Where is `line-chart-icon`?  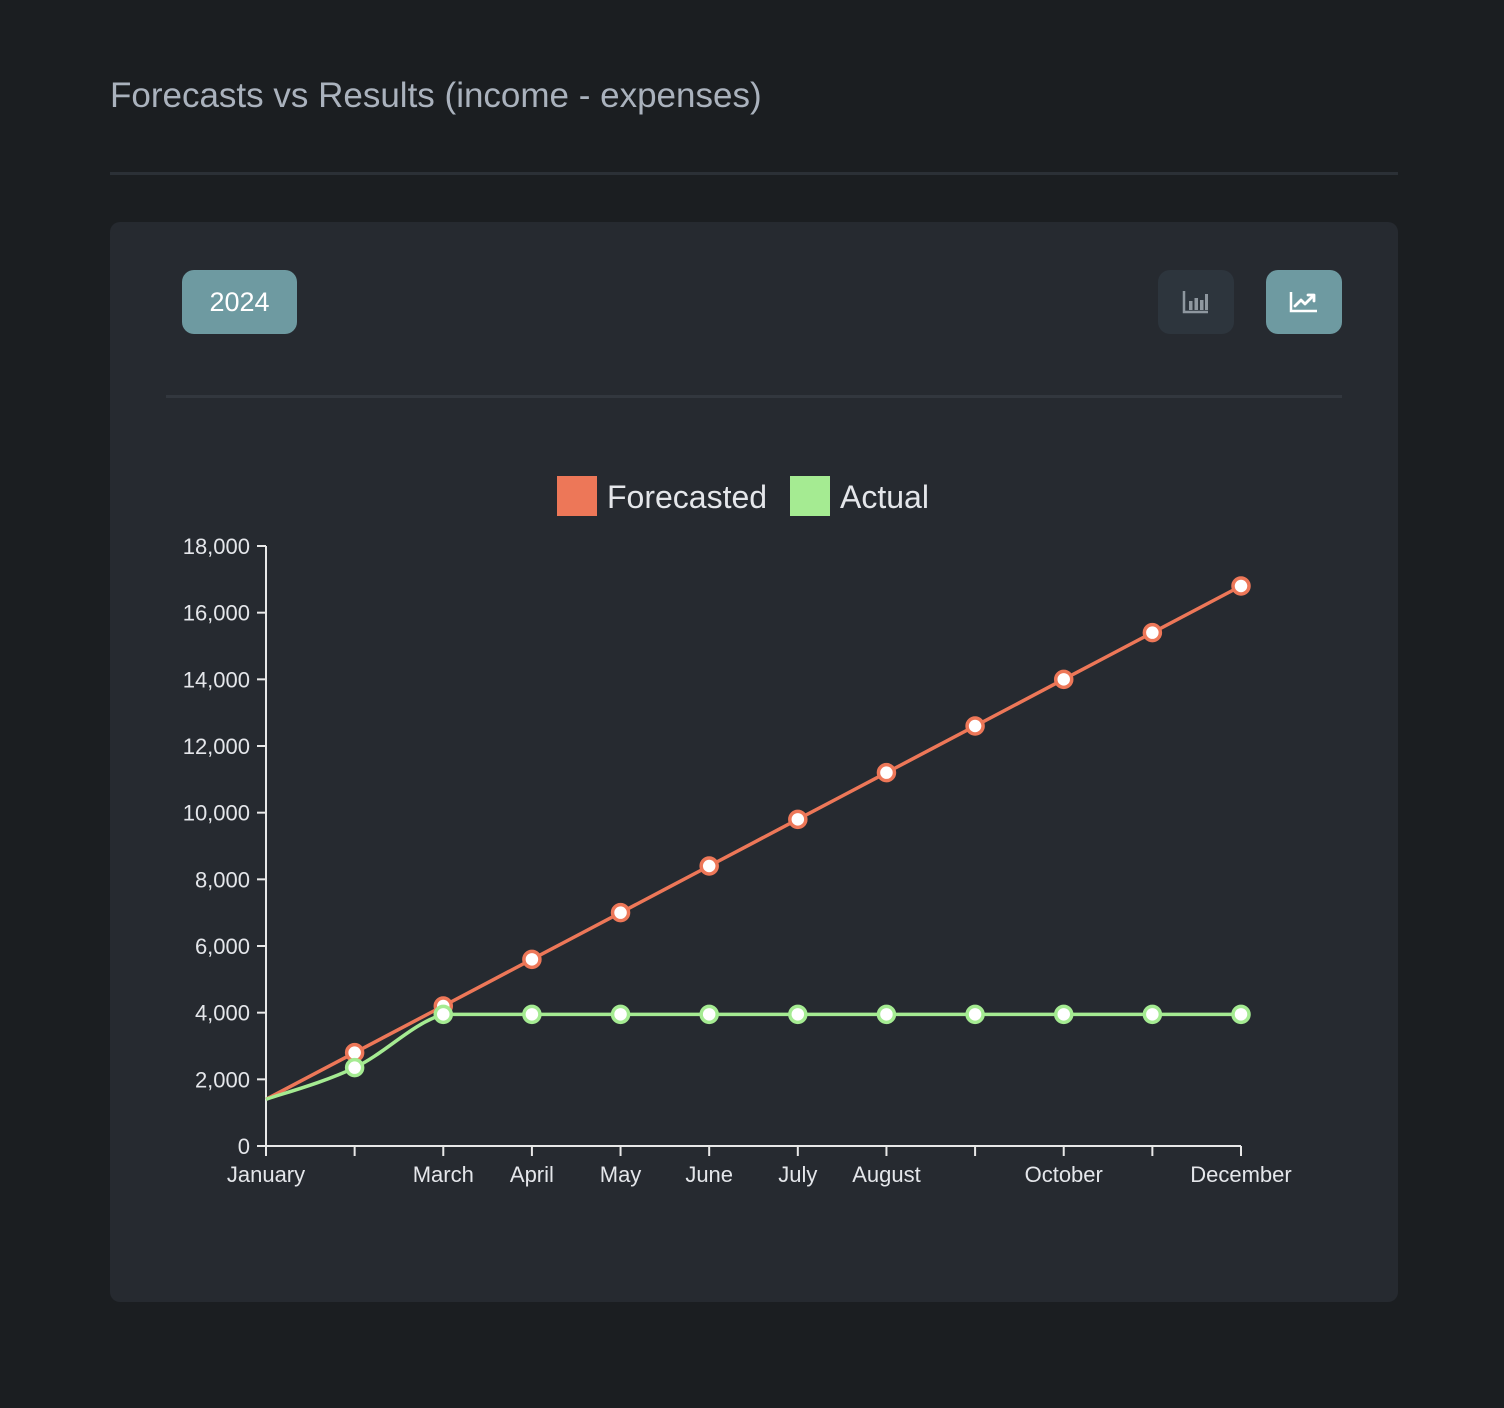 line-chart-icon is located at coordinates (1303, 302).